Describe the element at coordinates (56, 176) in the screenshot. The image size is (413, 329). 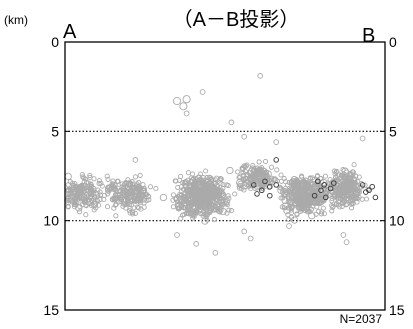
I see `y-axis-left: 0 5 10 15` at that location.